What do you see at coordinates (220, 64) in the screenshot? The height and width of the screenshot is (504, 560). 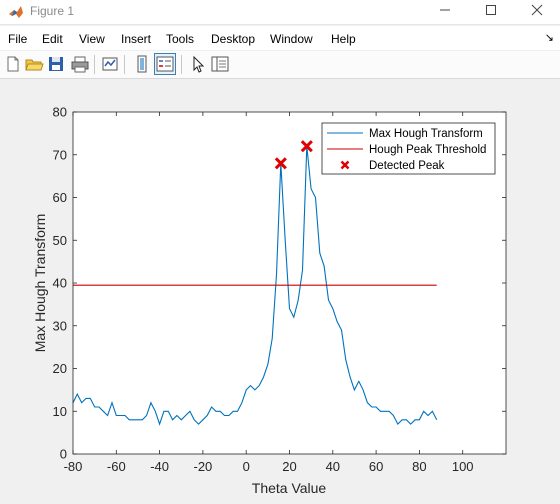 I see `property-inspector-icon` at bounding box center [220, 64].